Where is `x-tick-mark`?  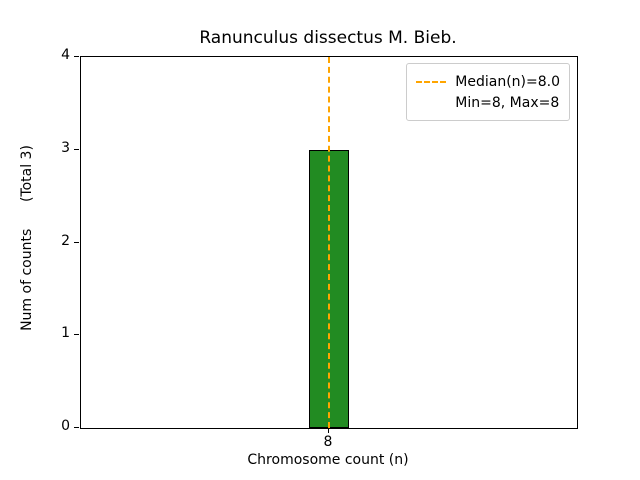 x-tick-mark is located at coordinates (328, 430).